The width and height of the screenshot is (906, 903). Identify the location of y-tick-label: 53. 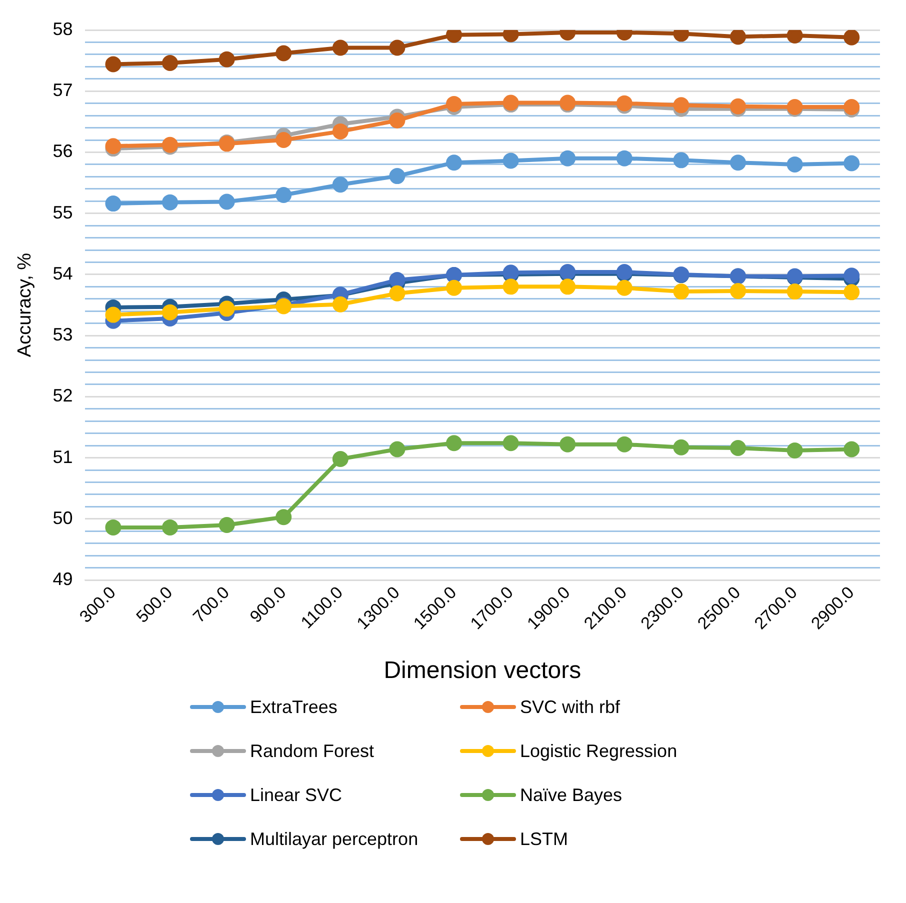
(62, 334).